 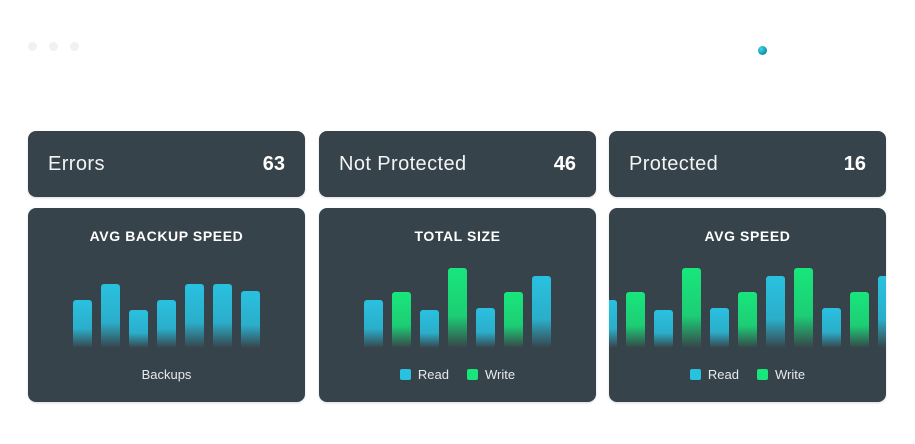 I want to click on chart-title: AVG BACKUP SPEED, so click(x=166, y=236).